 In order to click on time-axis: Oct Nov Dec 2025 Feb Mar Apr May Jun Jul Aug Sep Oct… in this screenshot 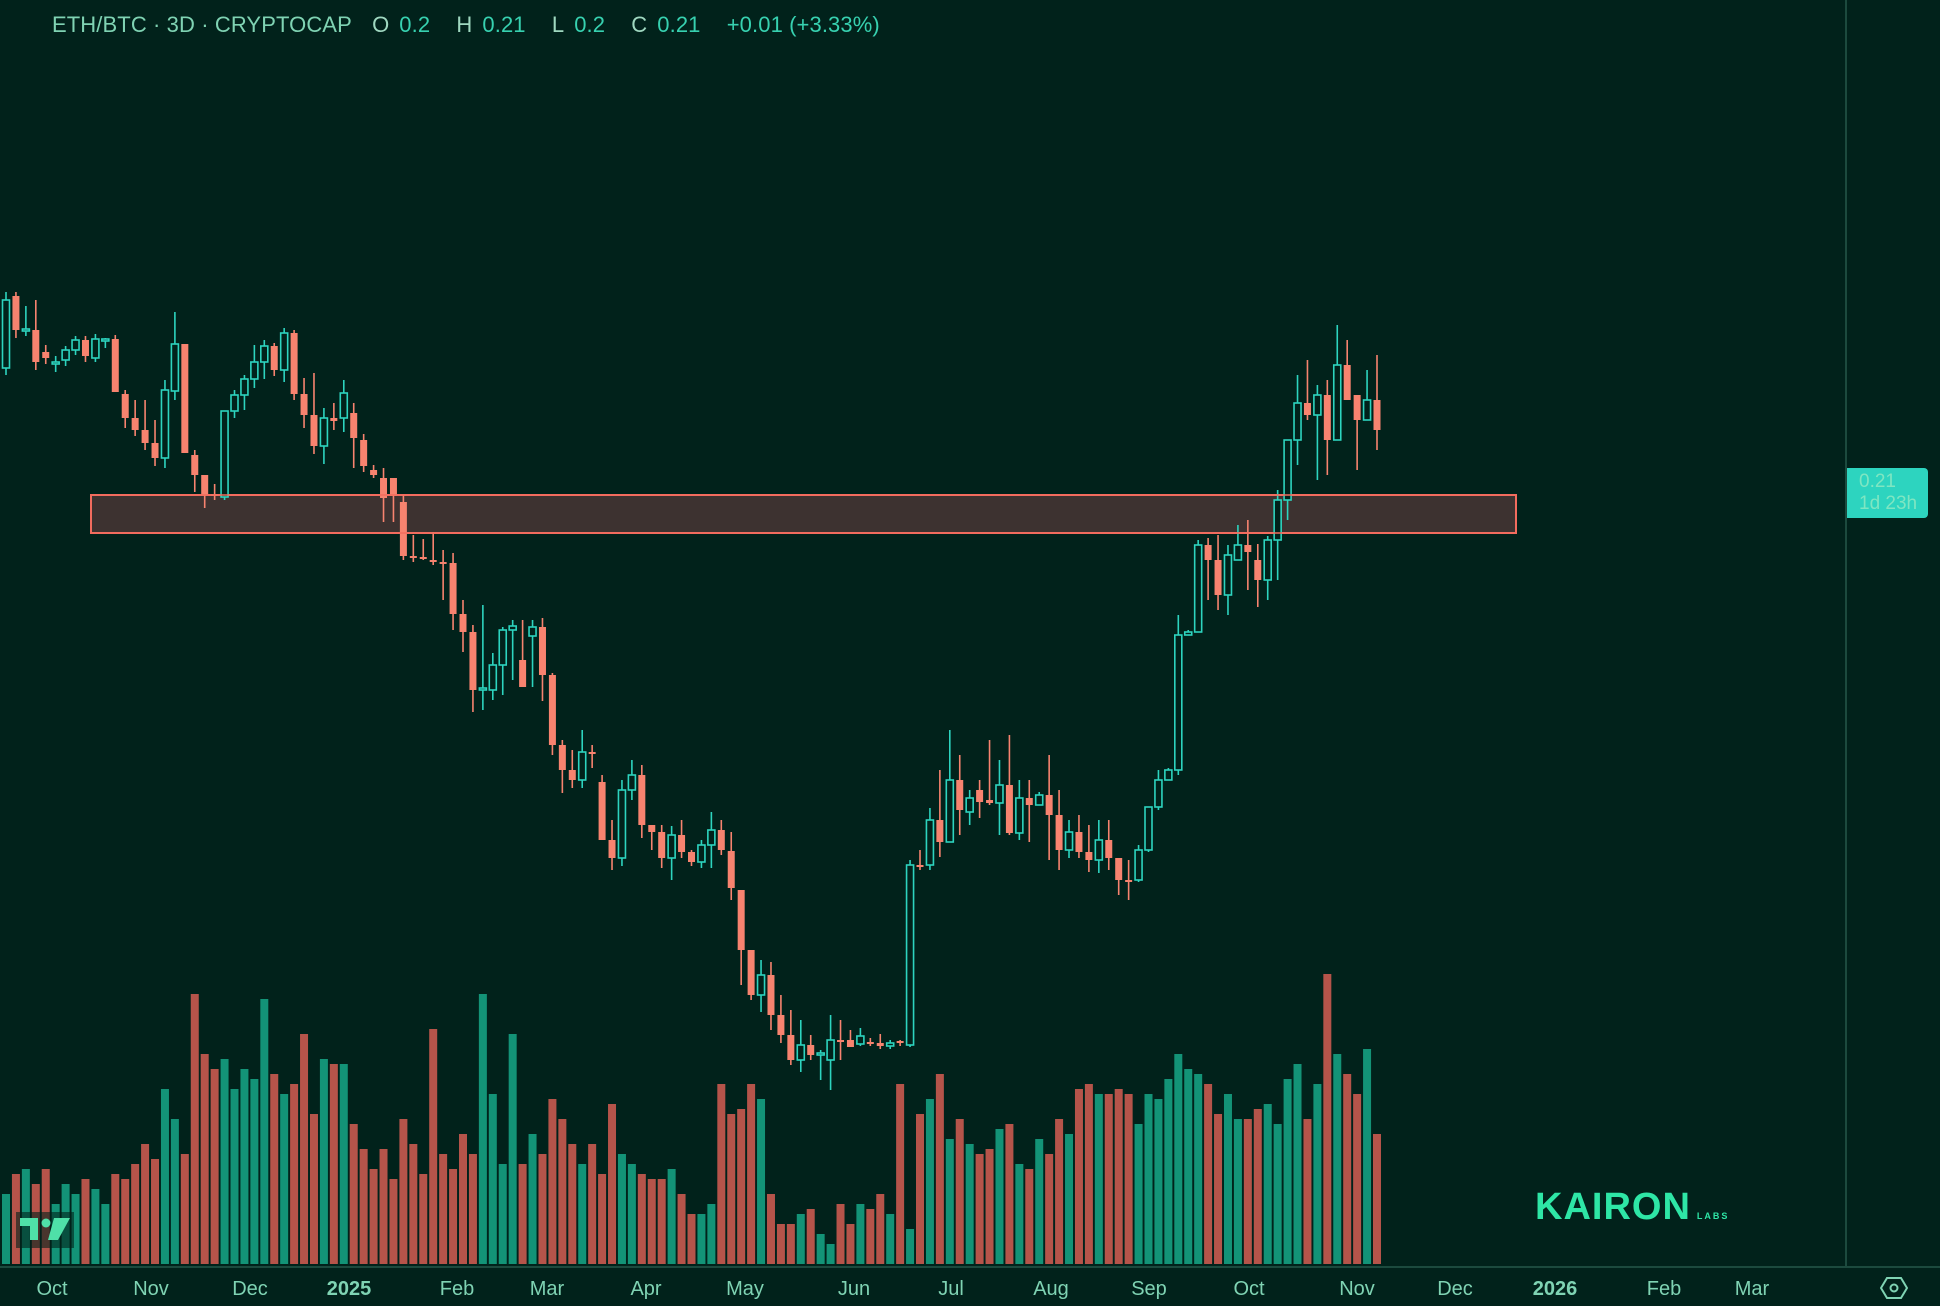, I will do `click(970, 1286)`.